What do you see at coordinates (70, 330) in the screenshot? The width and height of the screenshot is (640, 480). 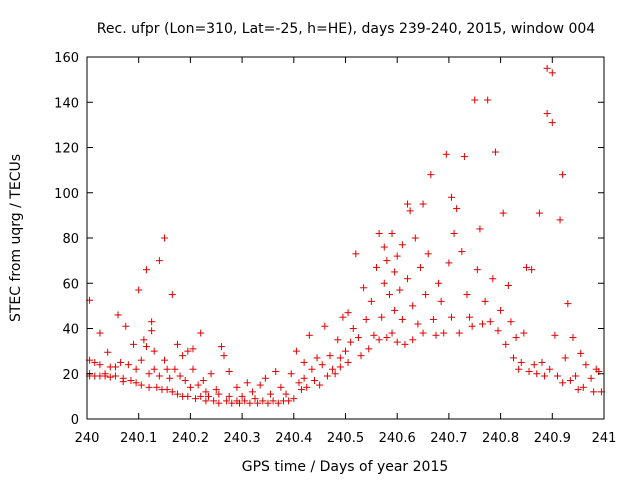 I see `y-tick-label: 40` at bounding box center [70, 330].